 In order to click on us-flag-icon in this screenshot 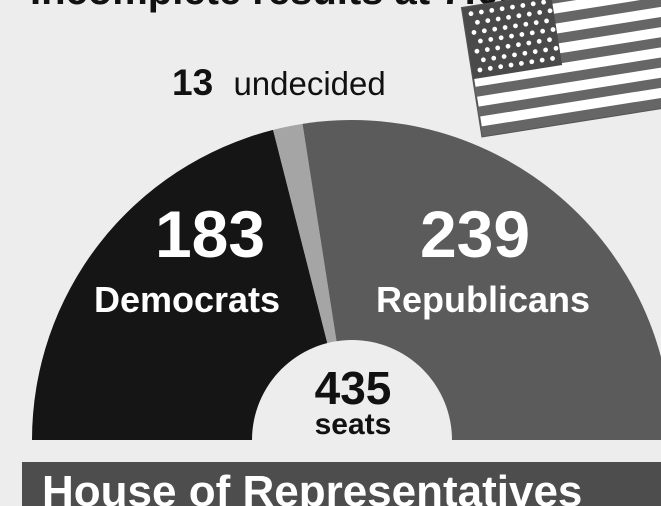, I will do `click(560, 69)`.